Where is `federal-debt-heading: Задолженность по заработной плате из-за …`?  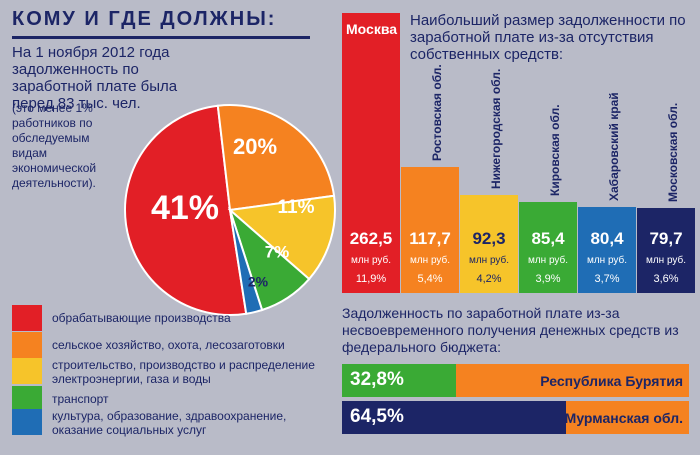 federal-debt-heading: Задолженность по заработной плате из-за … is located at coordinates (510, 330).